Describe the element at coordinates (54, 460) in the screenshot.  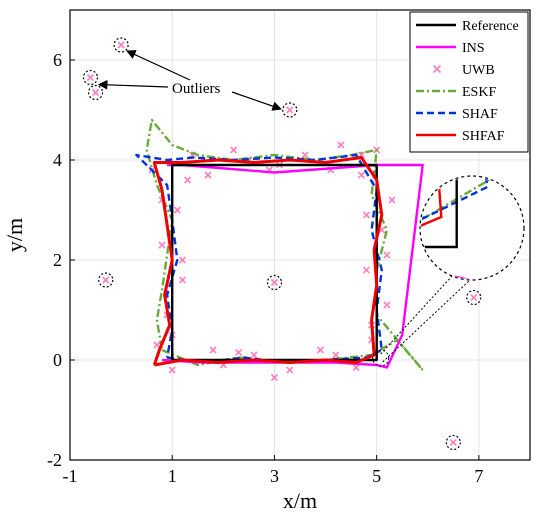
I see `y-tick-label: -2` at that location.